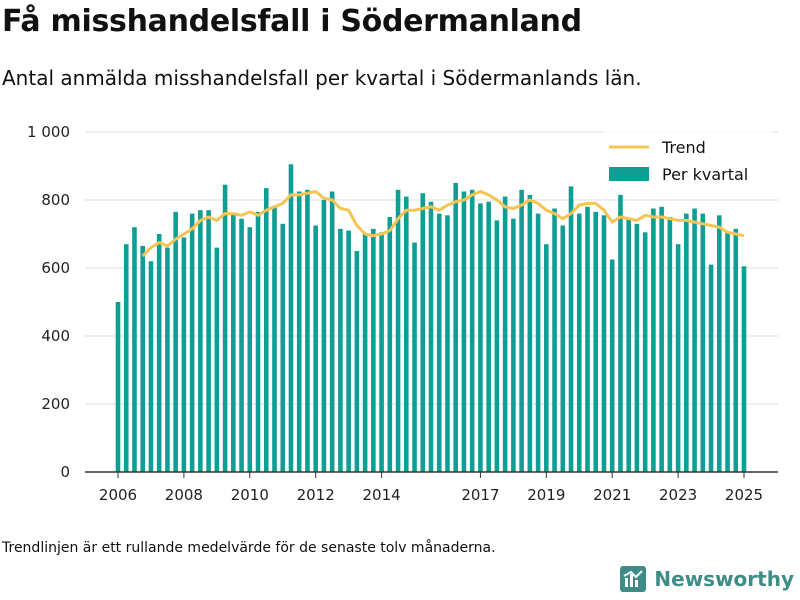 The height and width of the screenshot is (600, 800). What do you see at coordinates (612, 495) in the screenshot?
I see `x-tick-label: 2021` at bounding box center [612, 495].